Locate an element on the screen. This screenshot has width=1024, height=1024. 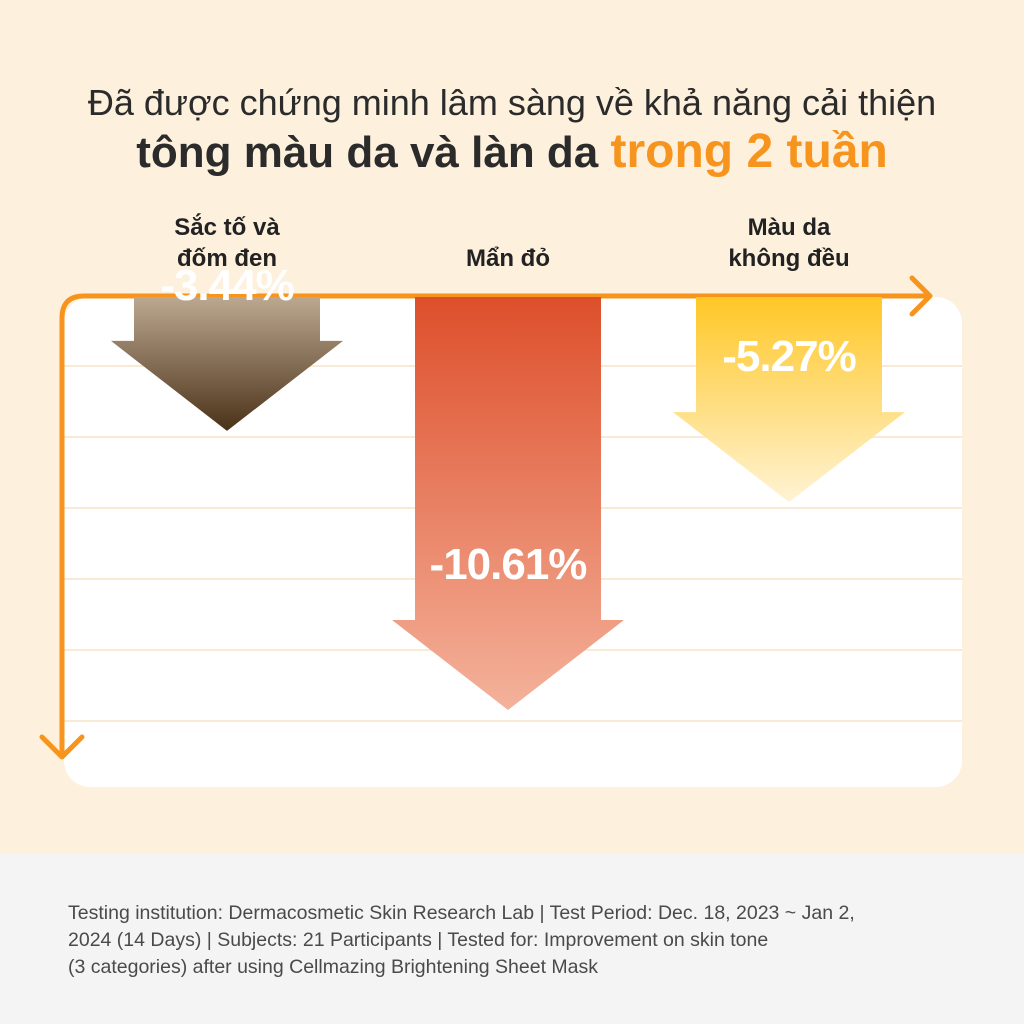
headline-main-text: tông màu da và làn da is located at coordinates (373, 152).